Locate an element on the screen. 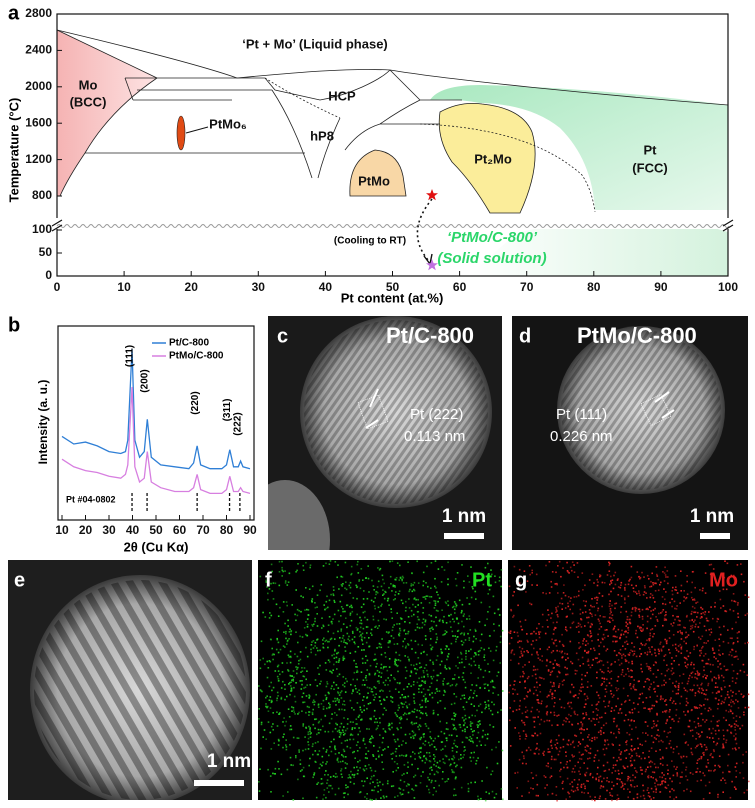 The width and height of the screenshot is (755, 808). lattice-label: Pt (222) is located at coordinates (436, 414).